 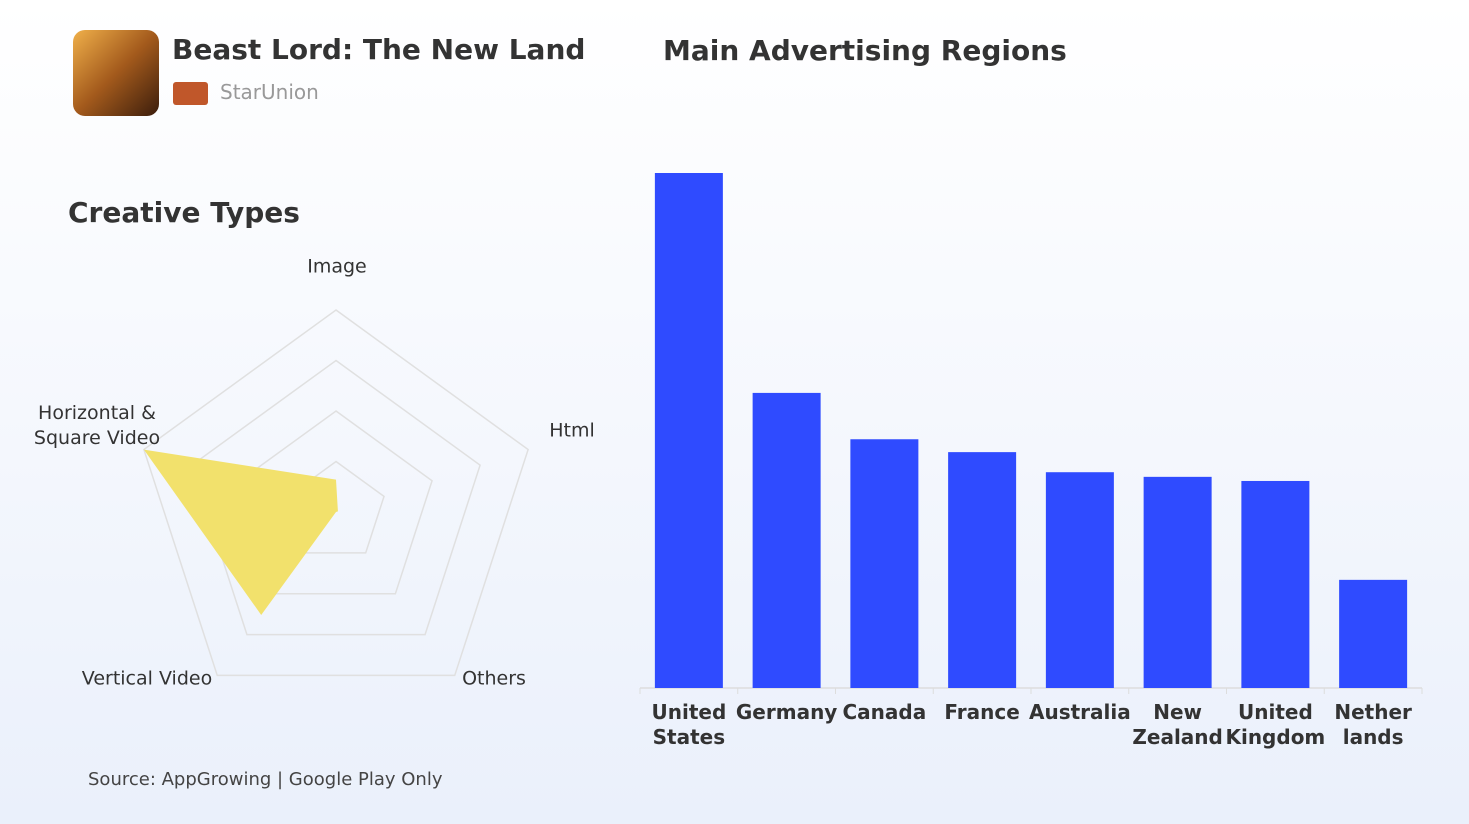 What do you see at coordinates (147, 678) in the screenshot?
I see `axis-label: Vertical Video` at bounding box center [147, 678].